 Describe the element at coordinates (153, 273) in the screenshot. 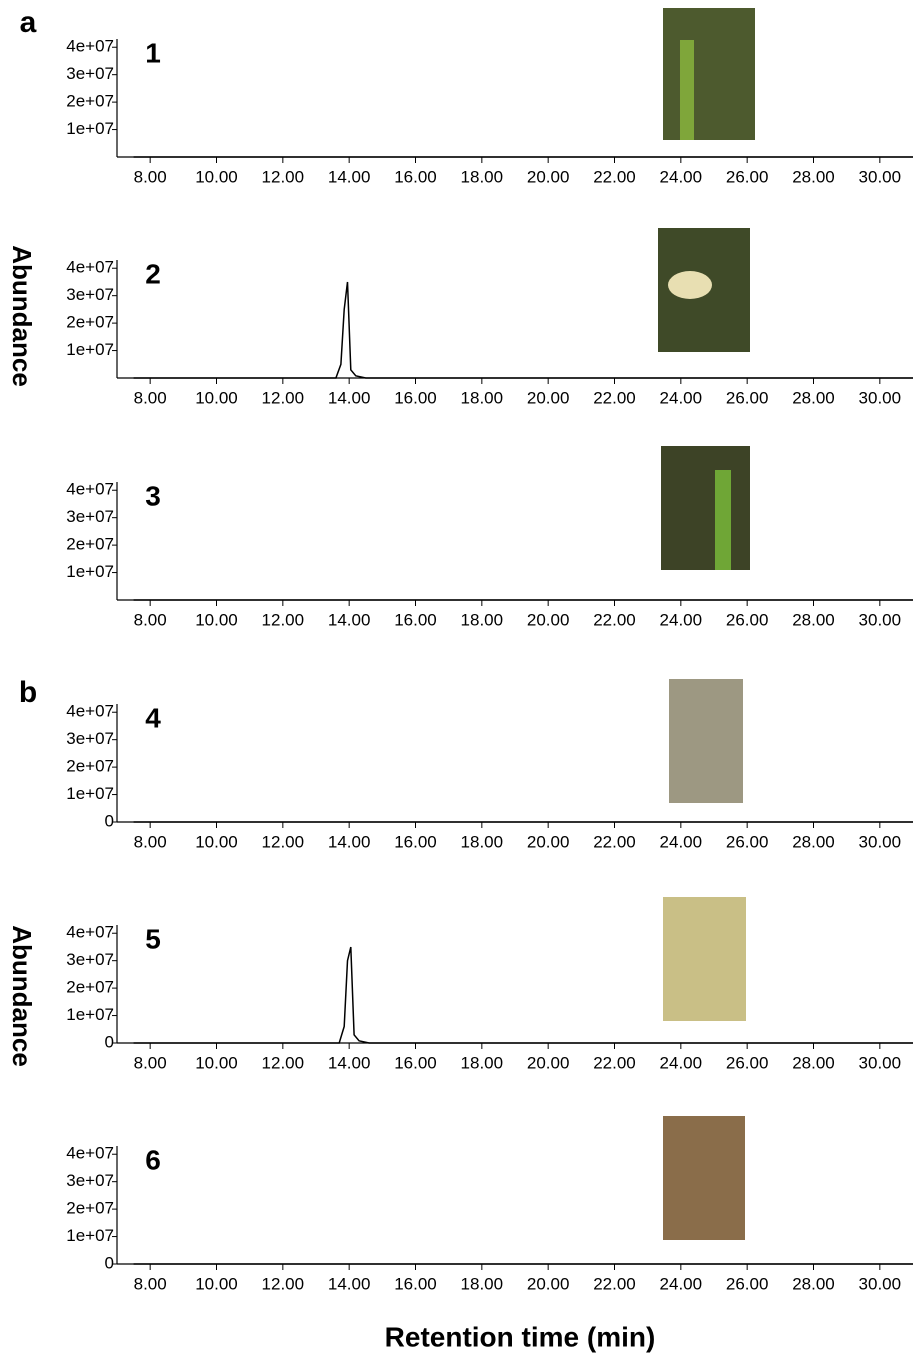

I see `chart-title: 2` at that location.